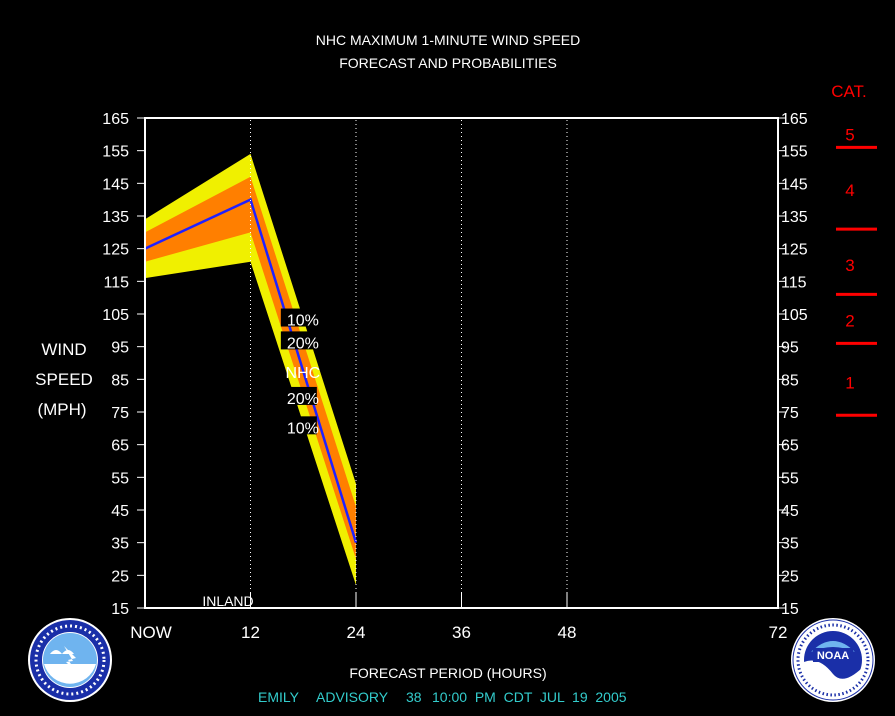 The height and width of the screenshot is (716, 895). Describe the element at coordinates (790, 511) in the screenshot. I see `y-tick-label-right: 45` at that location.